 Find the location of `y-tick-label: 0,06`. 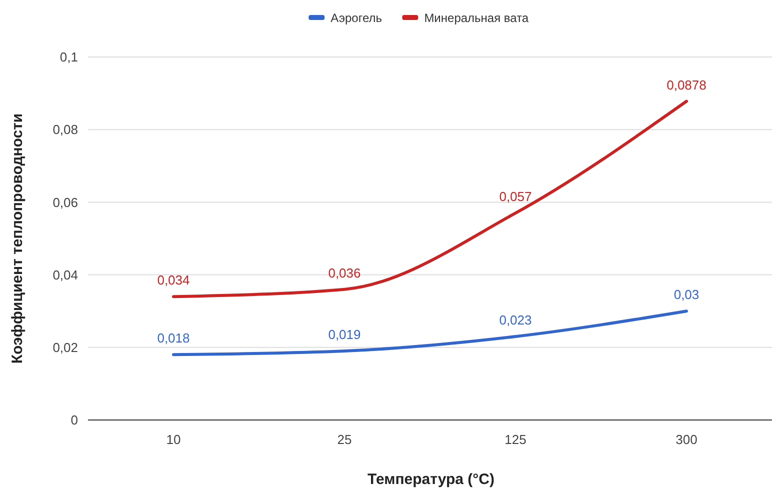

y-tick-label: 0,06 is located at coordinates (65, 202).